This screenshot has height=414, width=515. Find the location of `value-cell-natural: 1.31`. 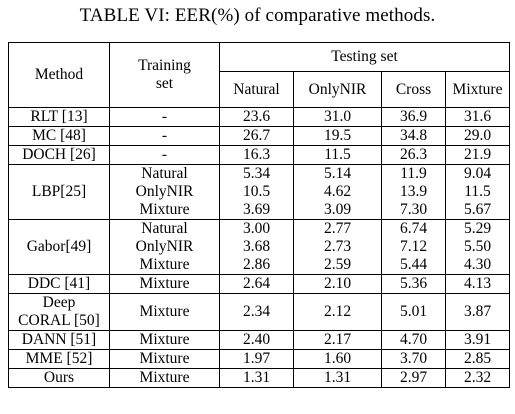

value-cell-natural: 1.31 is located at coordinates (256, 378).